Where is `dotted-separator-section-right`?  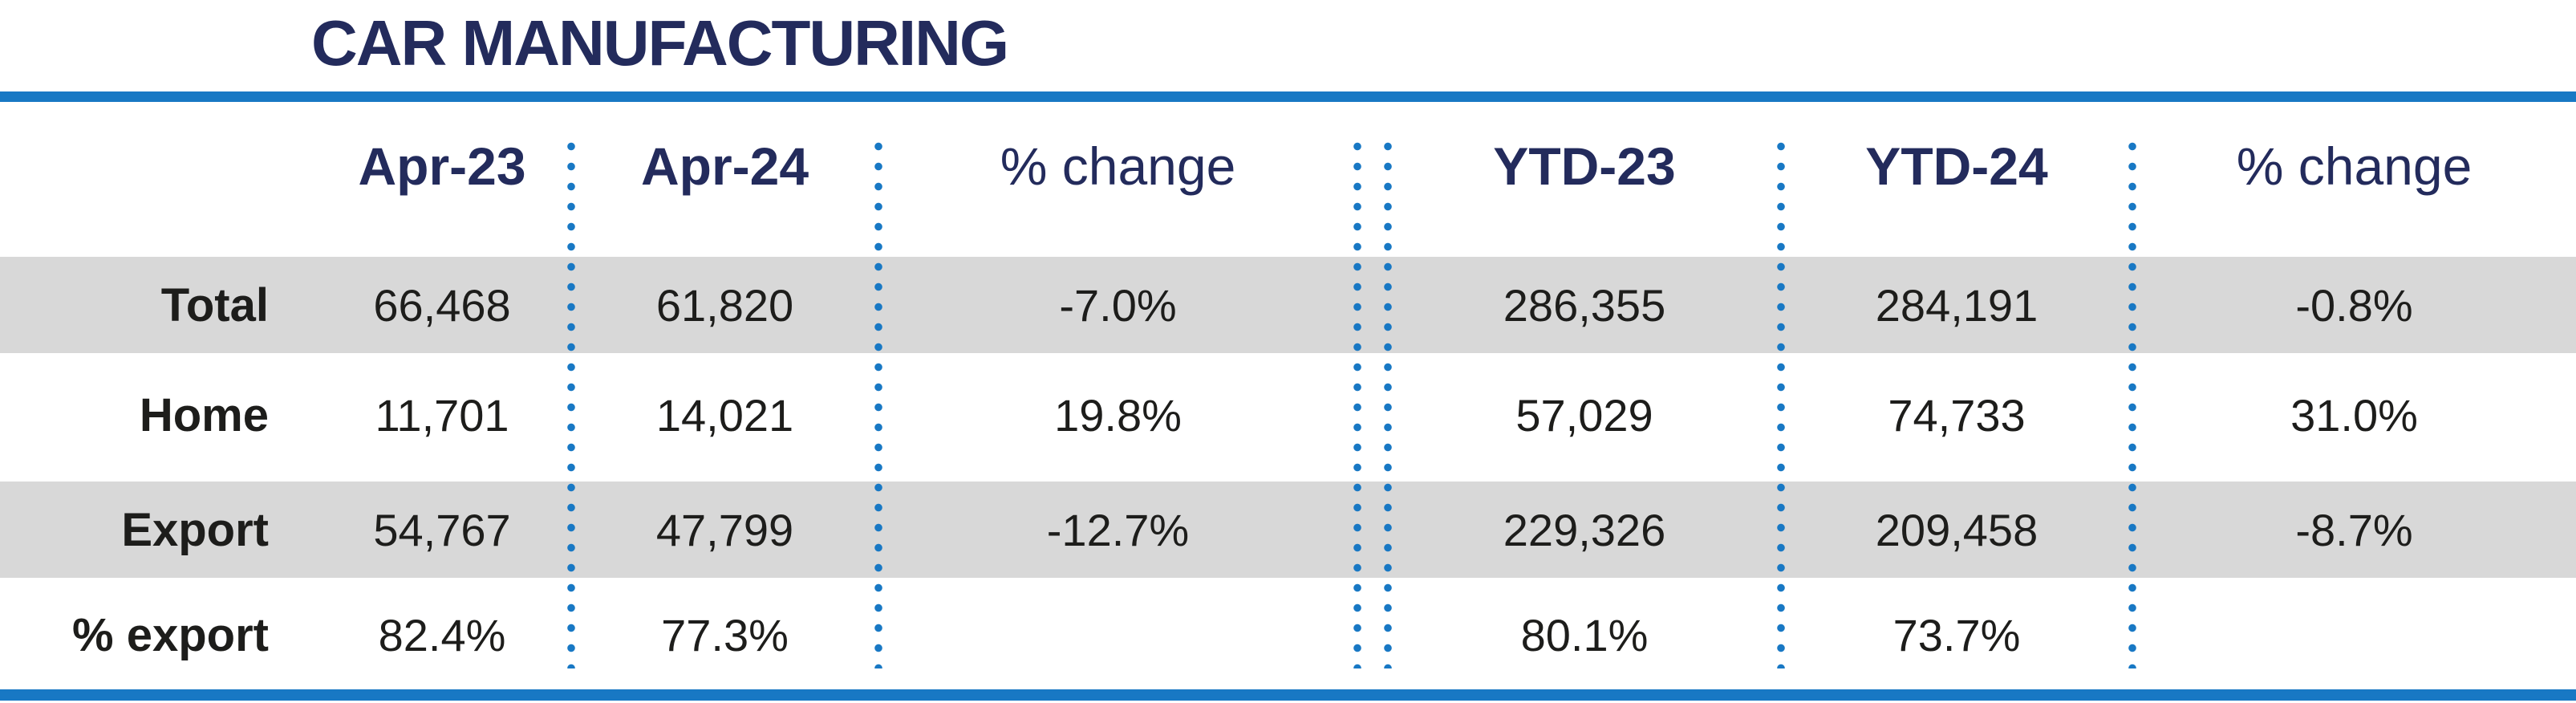
dotted-separator-section-right is located at coordinates (1388, 402).